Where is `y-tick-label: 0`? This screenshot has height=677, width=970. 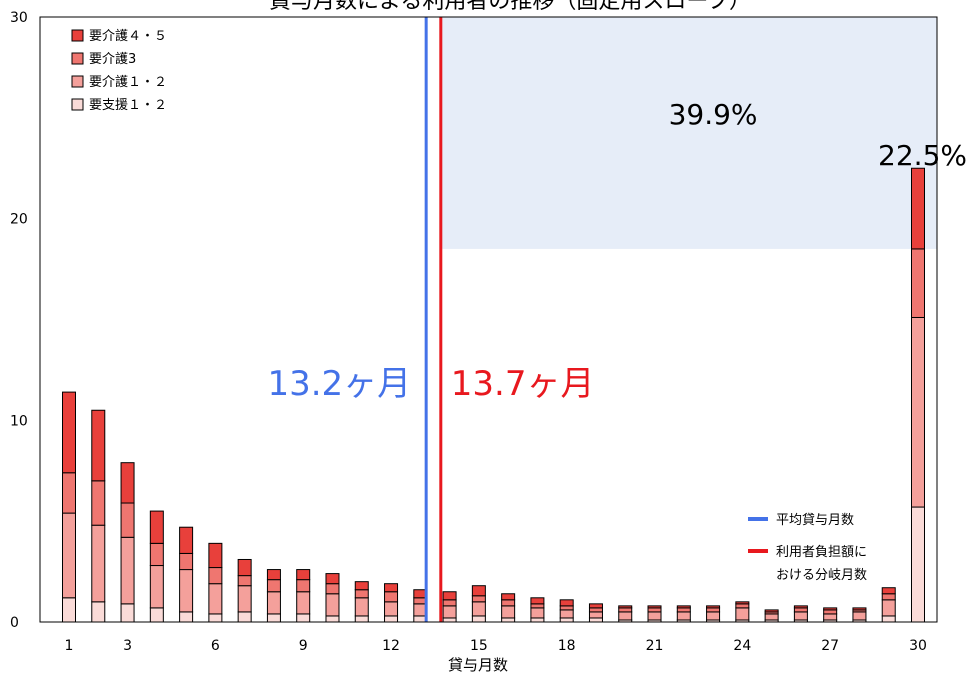
y-tick-label: 0 is located at coordinates (14, 623).